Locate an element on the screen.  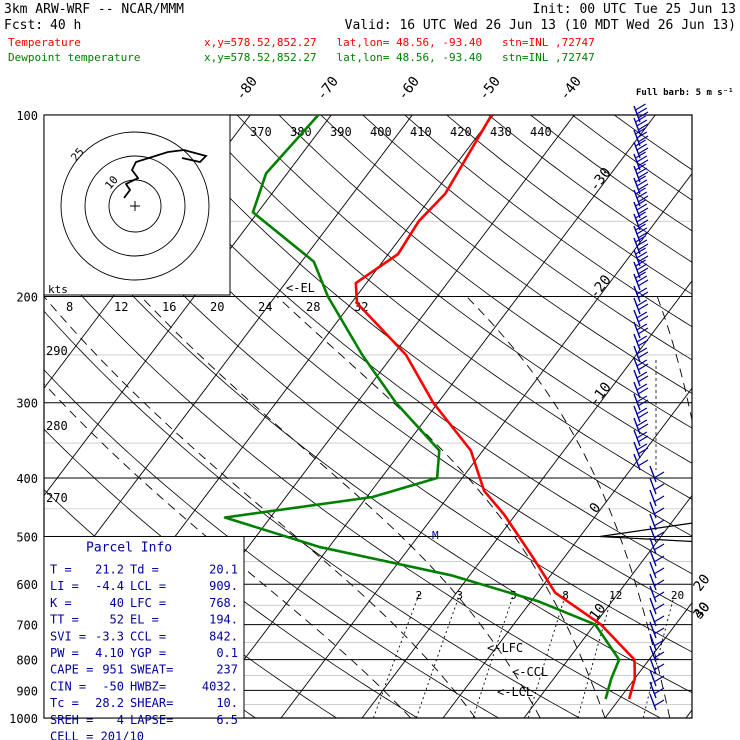
parcel-label: K = is located at coordinates (61, 603).